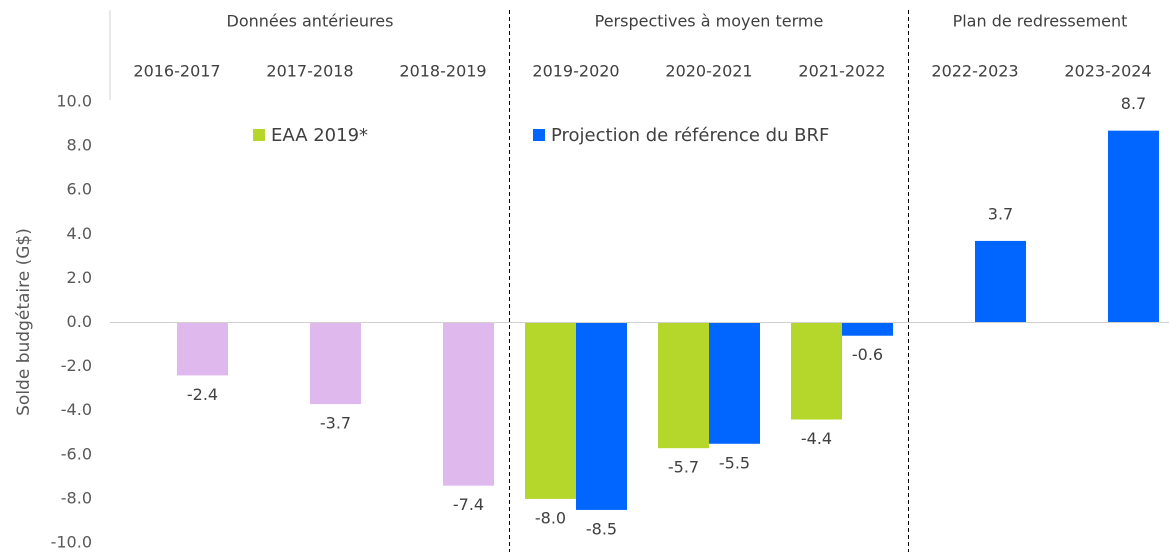  What do you see at coordinates (335, 423) in the screenshot?
I see `data-label: -3.7` at bounding box center [335, 423].